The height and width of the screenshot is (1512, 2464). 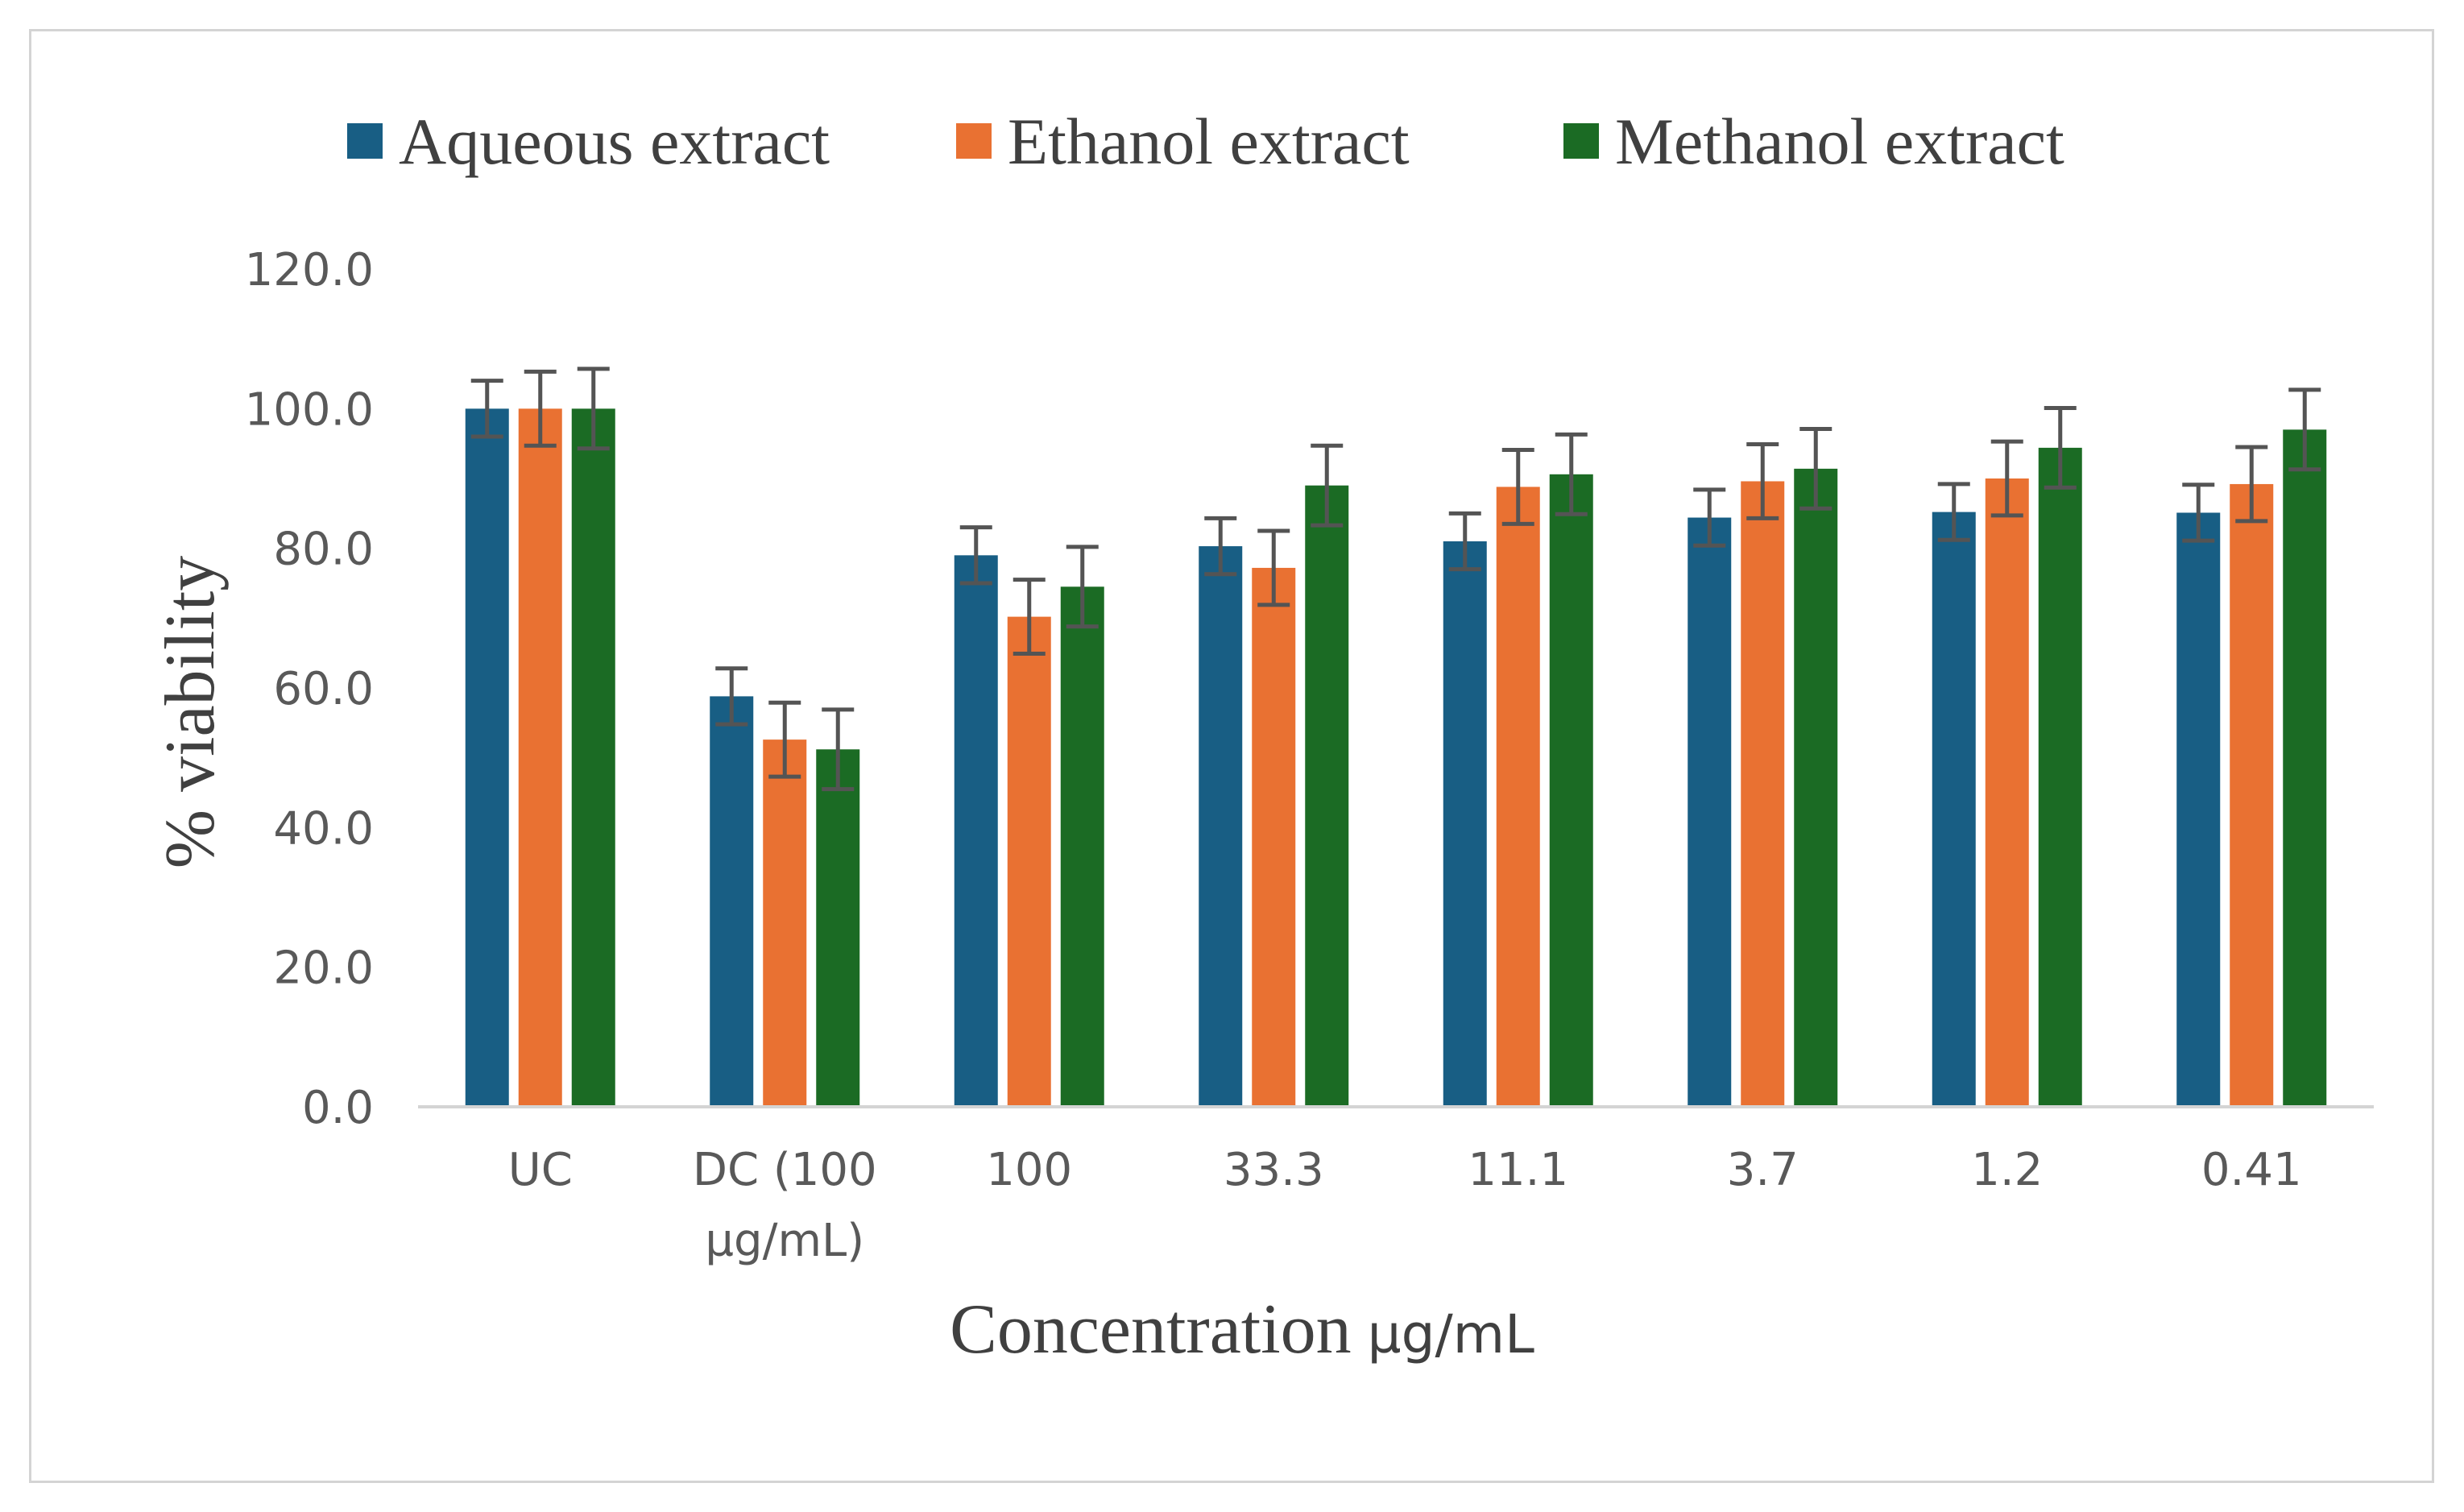 I want to click on legend-label-methanol: Methanol extract, so click(x=1839, y=142).